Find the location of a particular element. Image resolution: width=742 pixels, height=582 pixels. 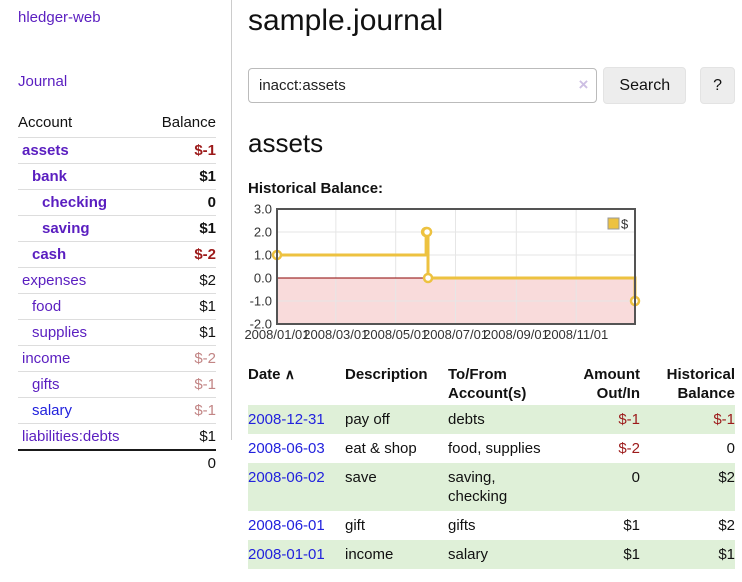

transaction-accounts-cell: debts is located at coordinates (466, 419).